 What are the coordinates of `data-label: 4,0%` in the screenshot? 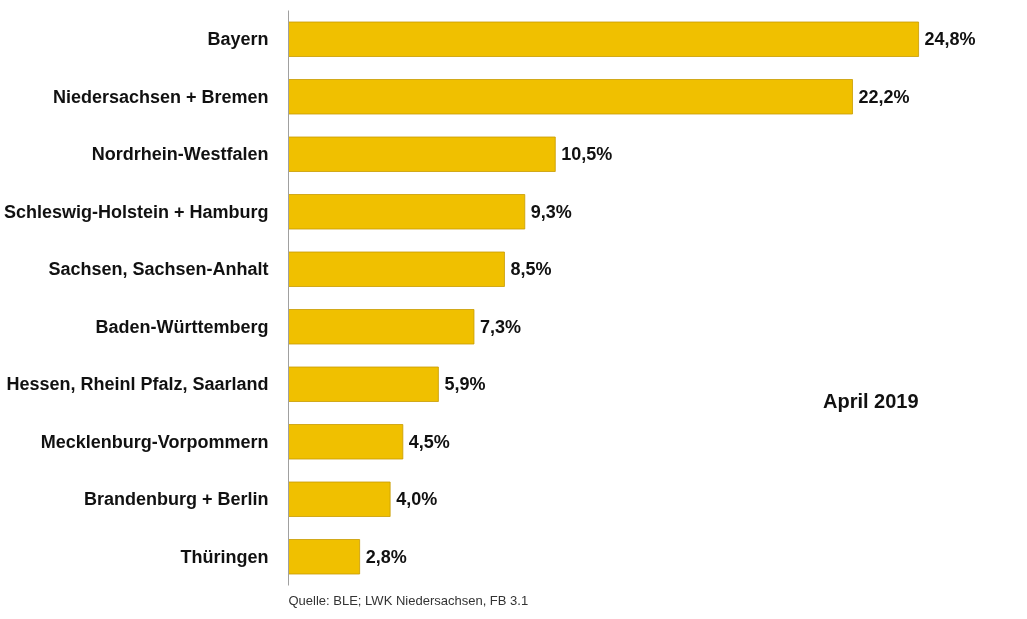 It's located at (417, 499).